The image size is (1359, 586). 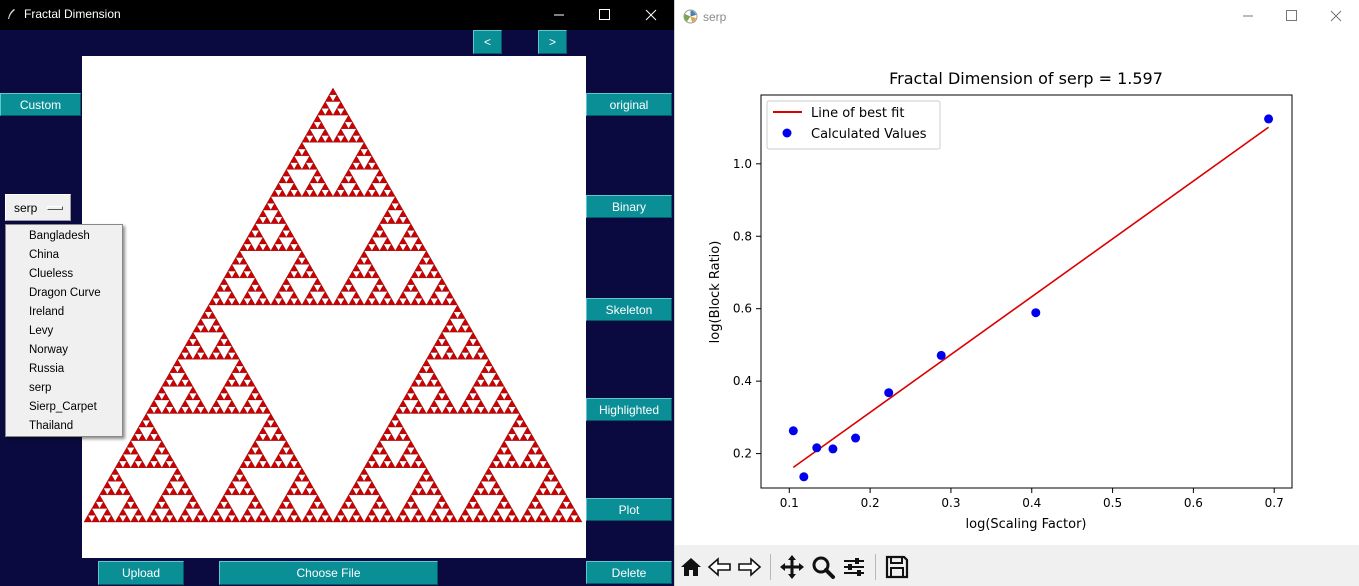 I want to click on next-image-button: >, so click(x=552, y=42).